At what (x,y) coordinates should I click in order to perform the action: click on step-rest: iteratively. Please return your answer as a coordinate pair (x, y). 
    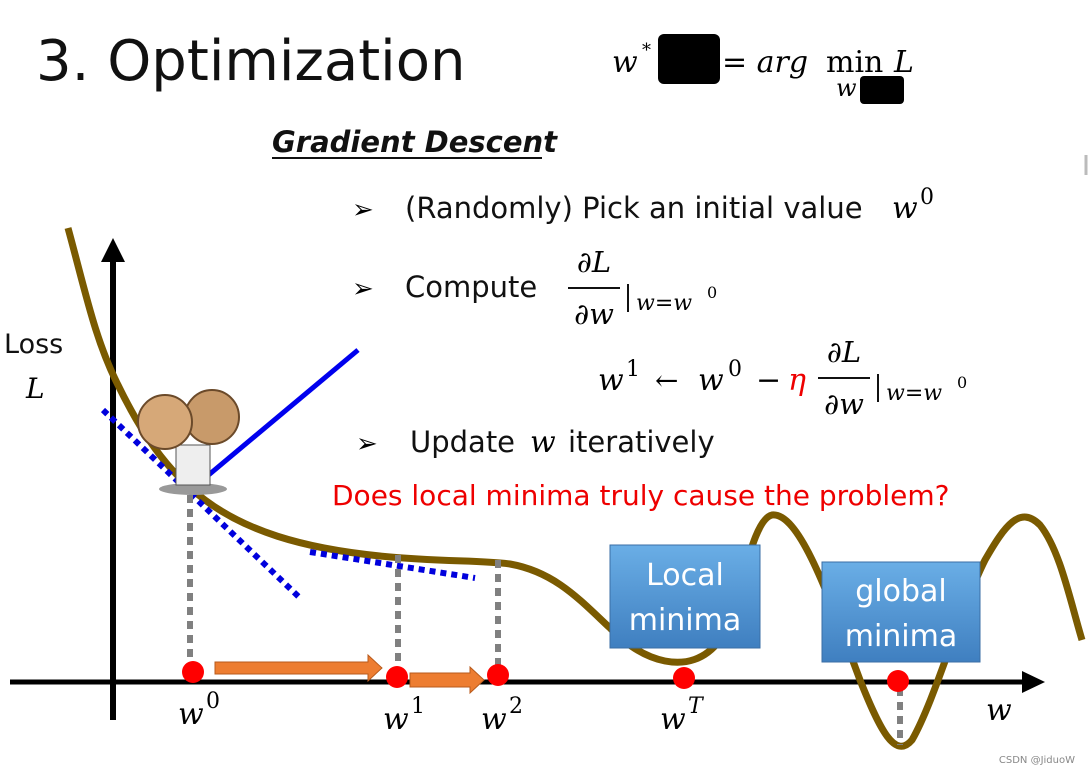
    Looking at the image, I should click on (641, 442).